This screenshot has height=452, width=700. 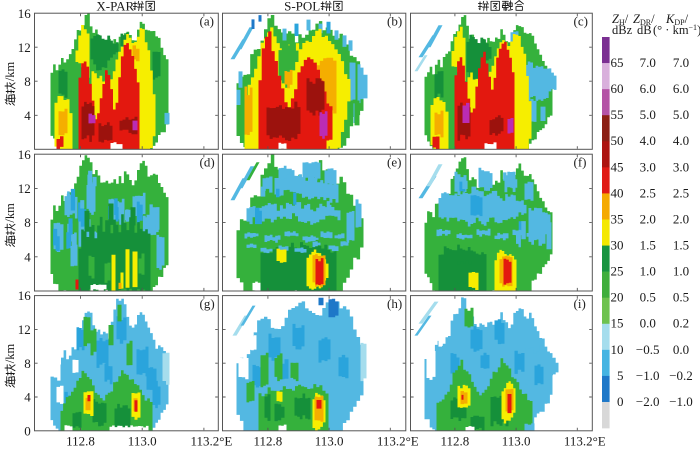 I want to click on svg-text: (° · km−1), so click(x=676, y=30).